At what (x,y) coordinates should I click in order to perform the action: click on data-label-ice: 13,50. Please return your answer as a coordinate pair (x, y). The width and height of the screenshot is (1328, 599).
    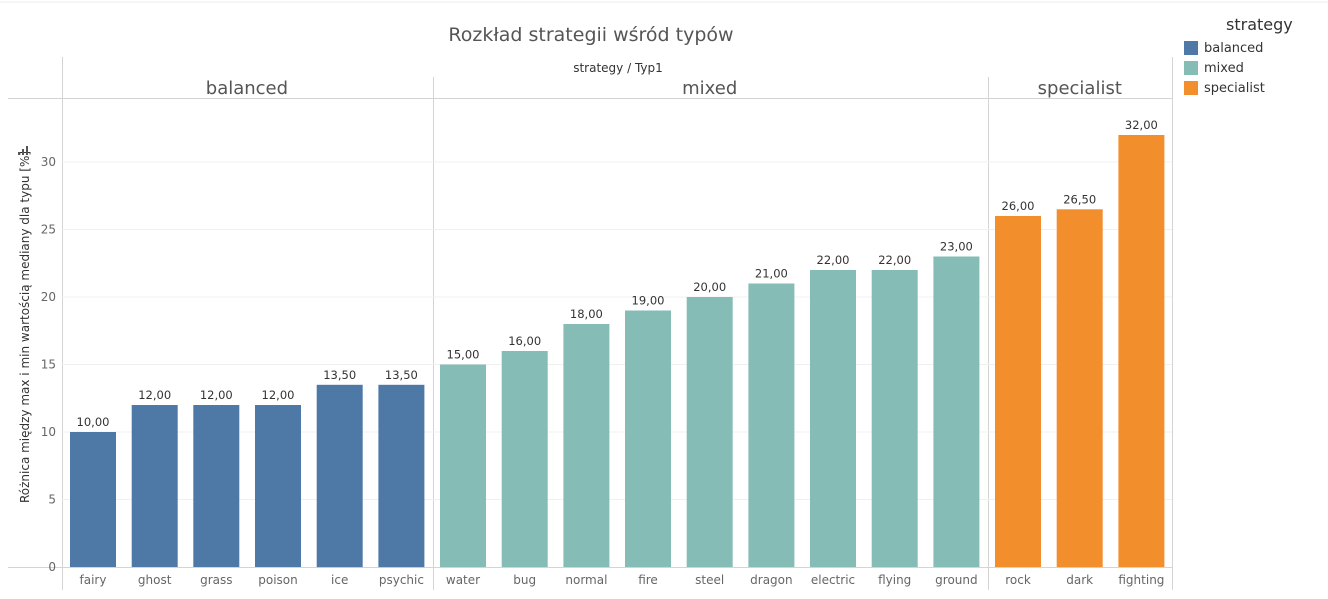
    Looking at the image, I should click on (339, 375).